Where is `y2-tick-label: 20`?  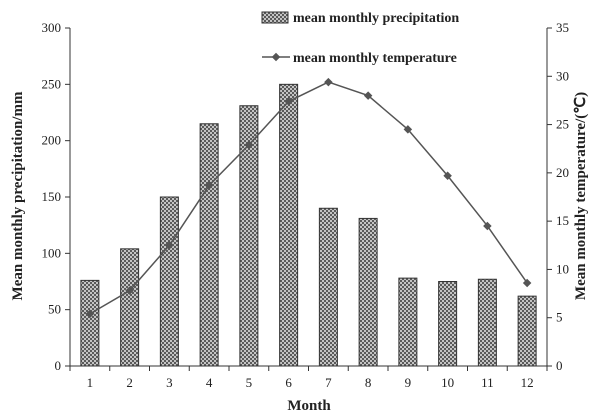 y2-tick-label: 20 is located at coordinates (562, 172).